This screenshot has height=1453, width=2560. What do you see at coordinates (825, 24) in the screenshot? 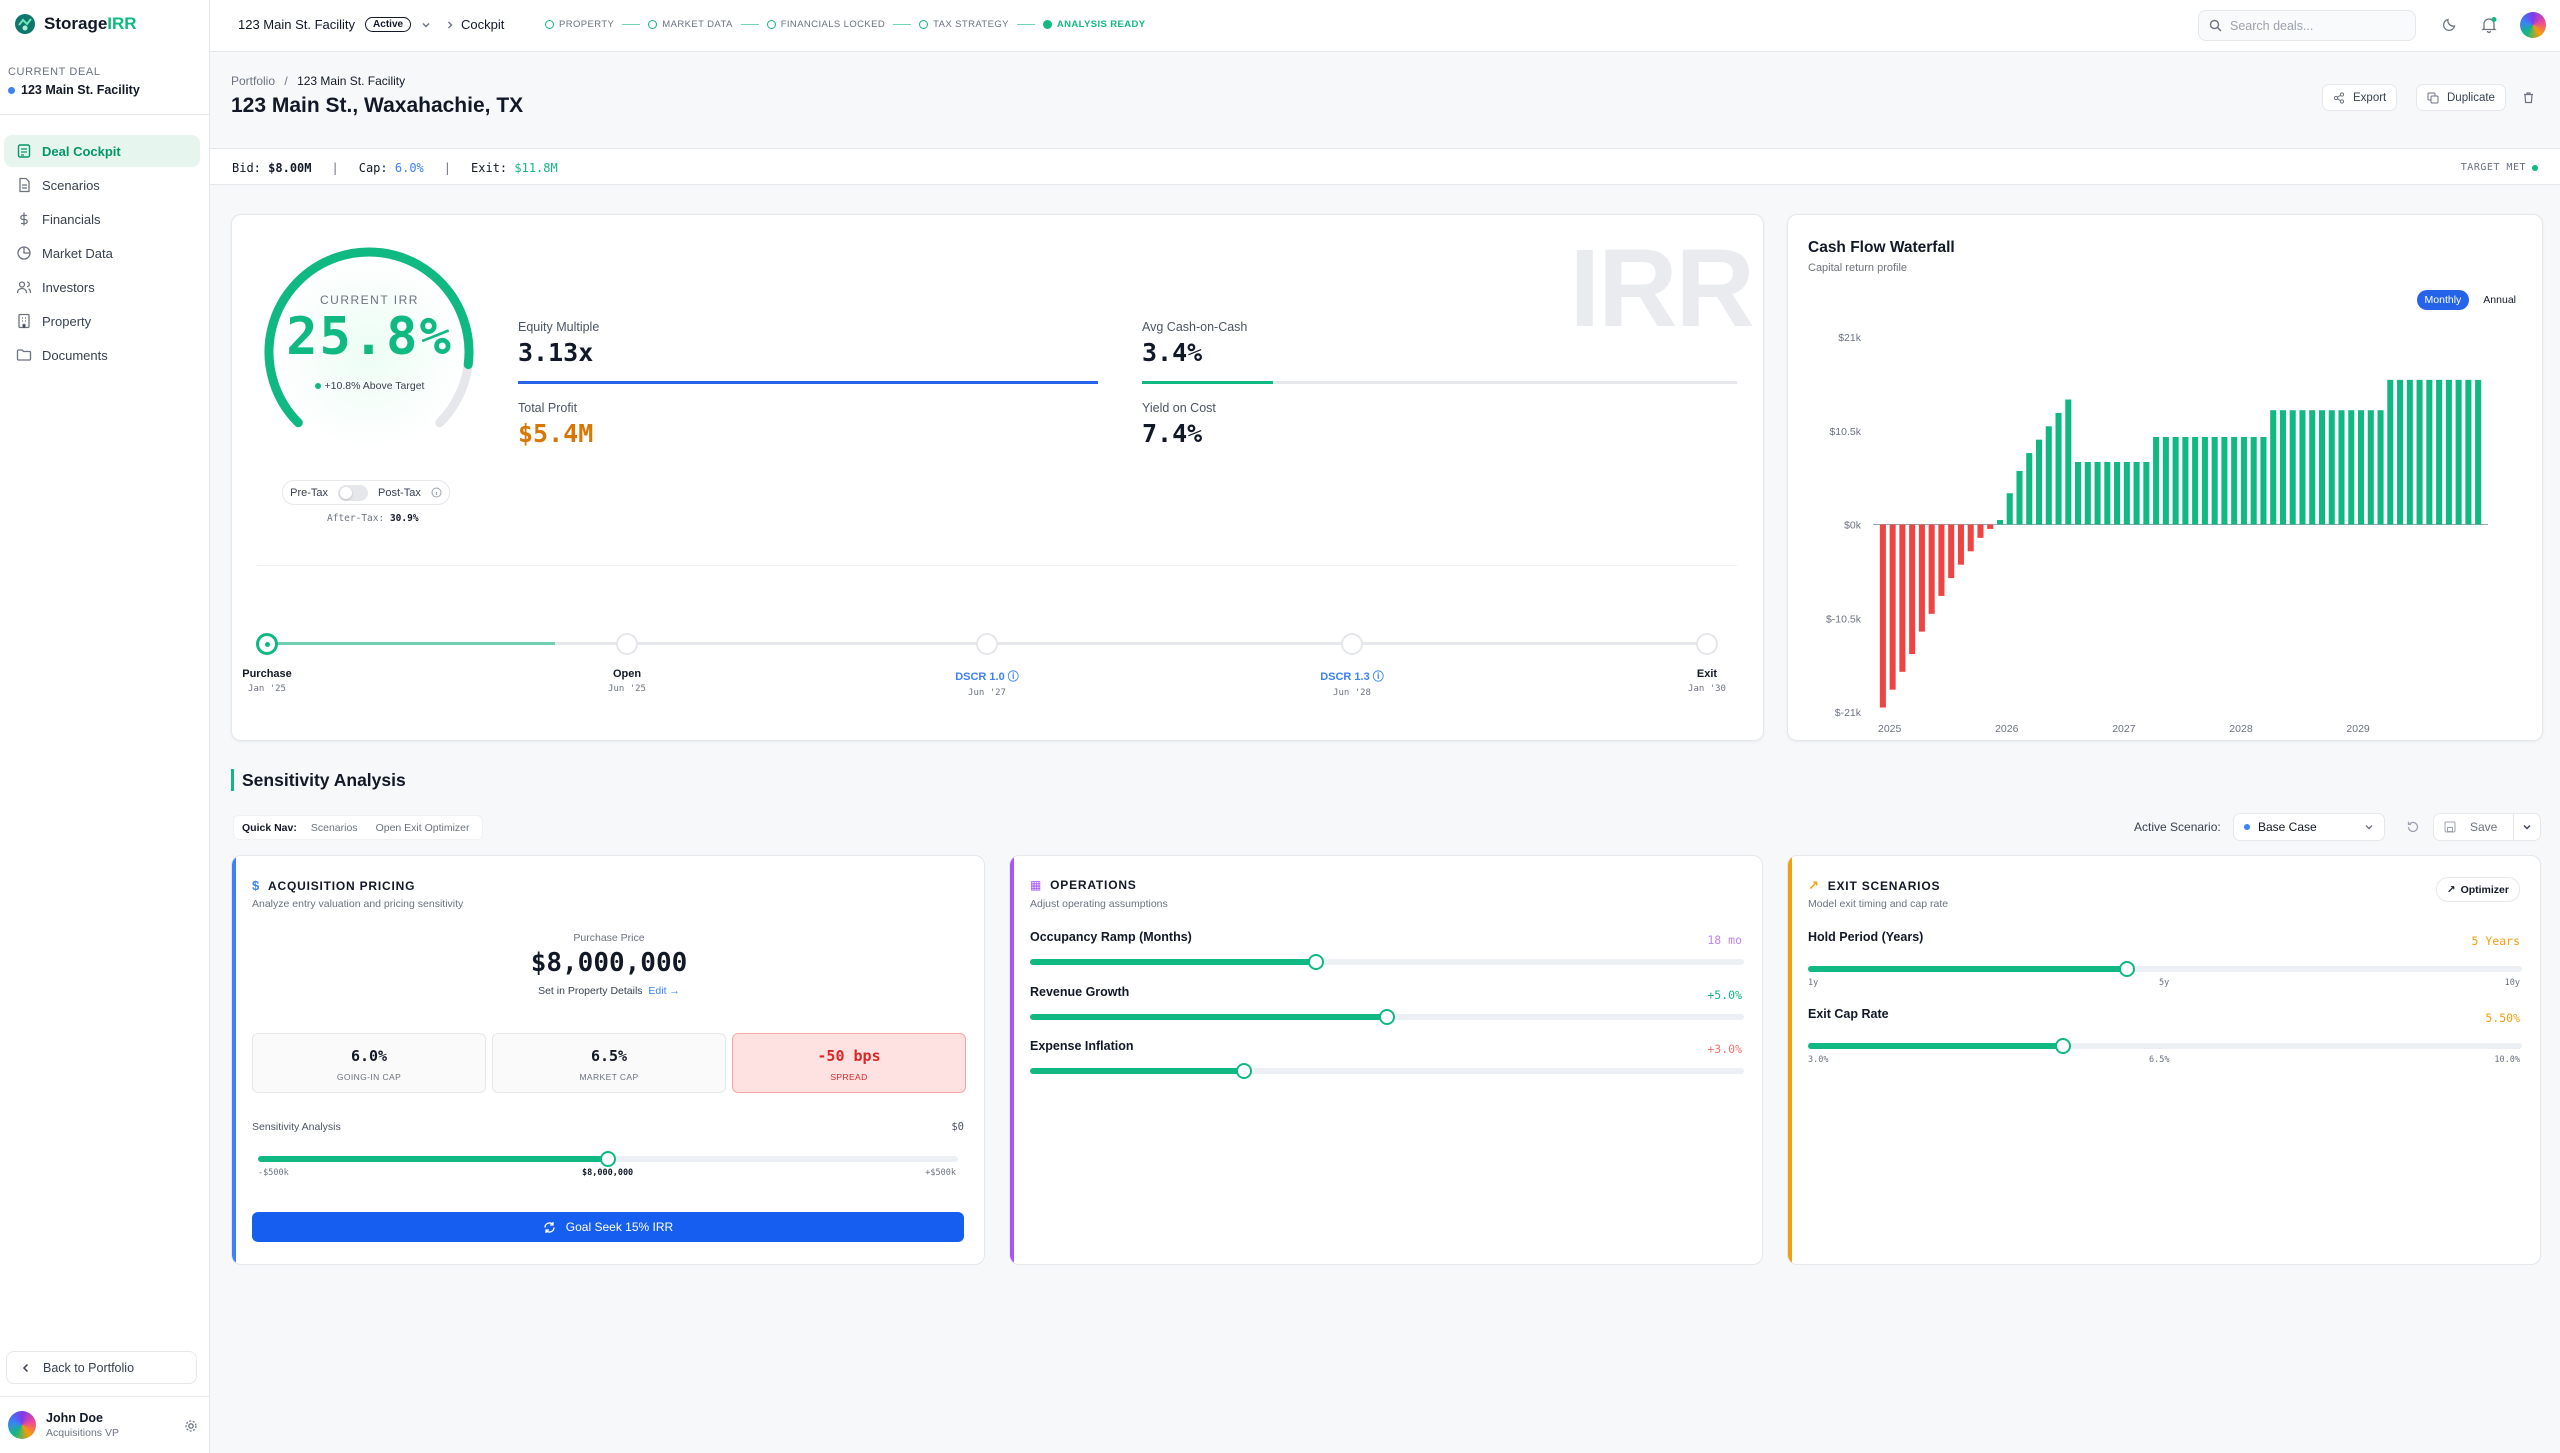
I see `step-financials-locked: FINANCIALS LOCKED` at bounding box center [825, 24].